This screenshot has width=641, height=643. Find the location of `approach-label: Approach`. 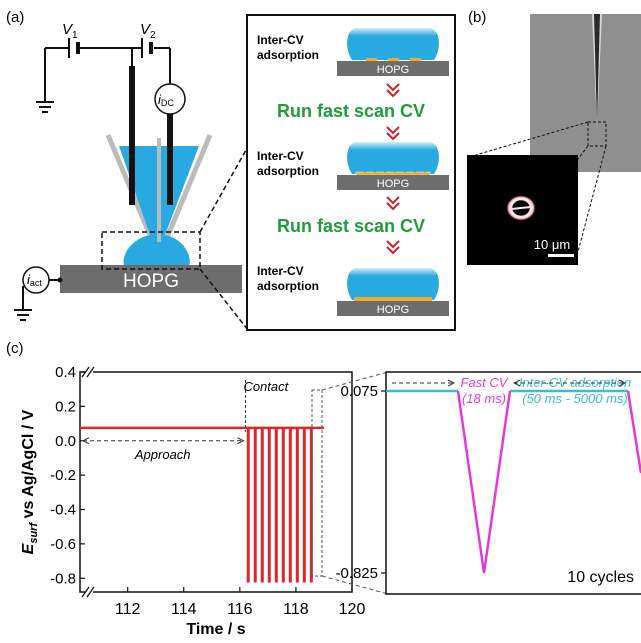

approach-label: Approach is located at coordinates (162, 454).